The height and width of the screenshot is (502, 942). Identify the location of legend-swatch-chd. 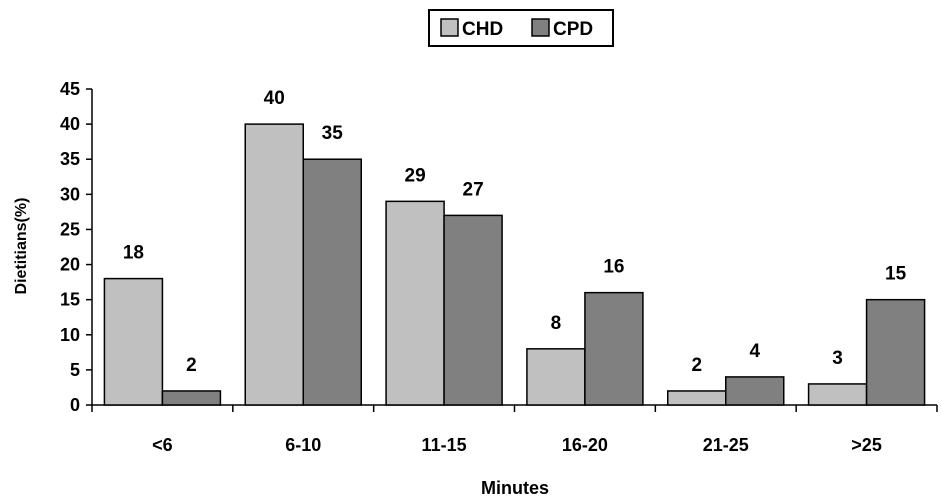
(449, 27).